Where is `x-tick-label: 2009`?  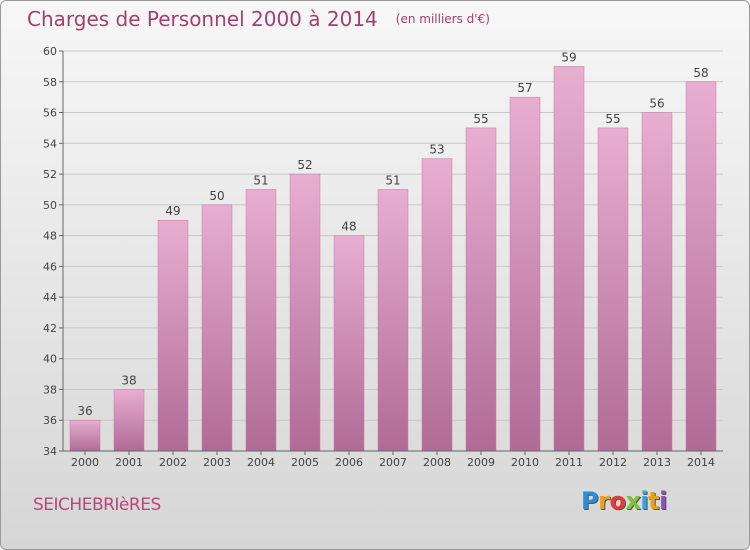 x-tick-label: 2009 is located at coordinates (481, 462).